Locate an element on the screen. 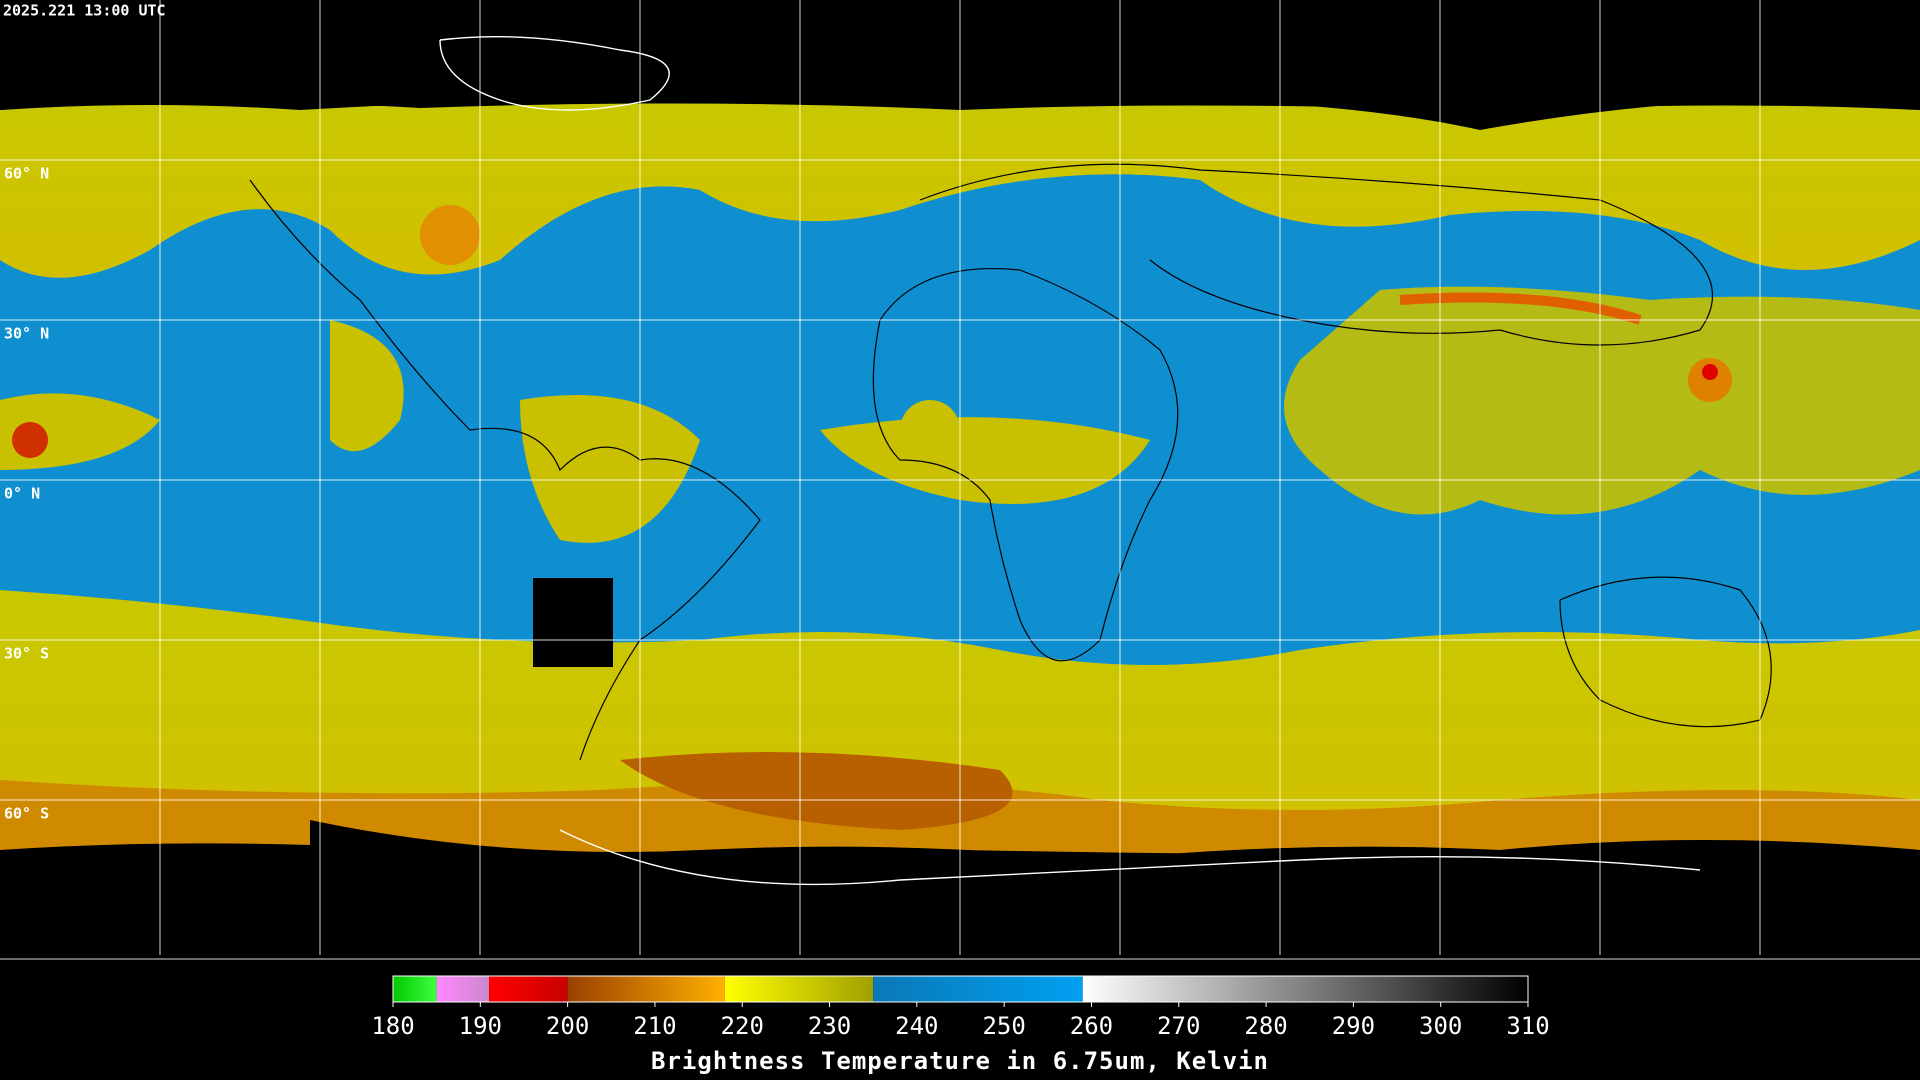 This screenshot has width=1920, height=1080. colorbar-tick-label: 240 is located at coordinates (916, 1026).